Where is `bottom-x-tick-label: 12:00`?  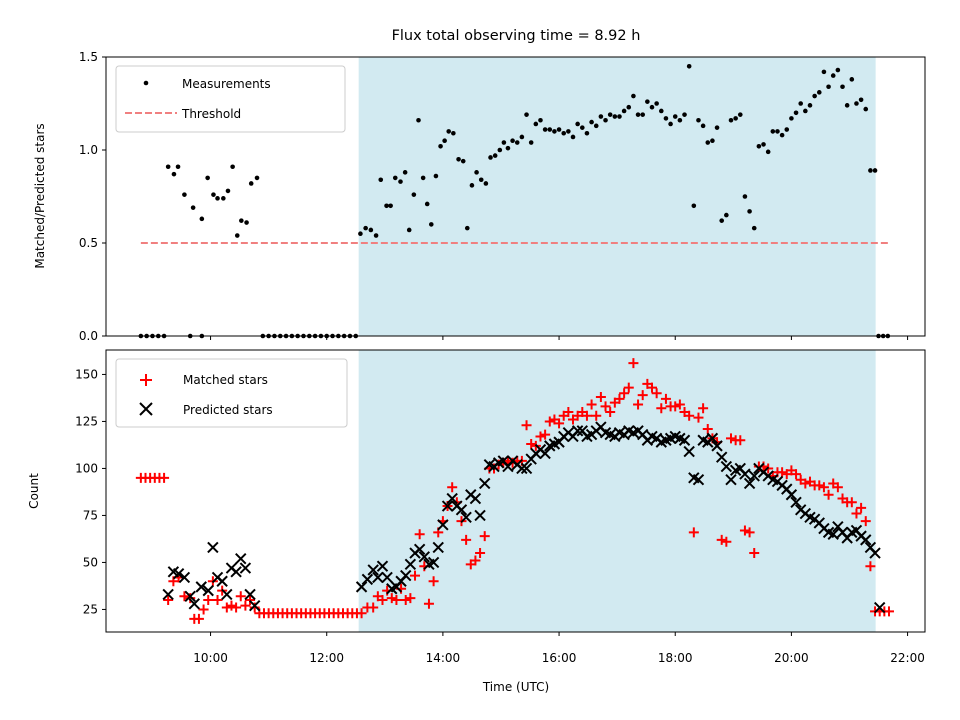 bottom-x-tick-label: 12:00 is located at coordinates (326, 658).